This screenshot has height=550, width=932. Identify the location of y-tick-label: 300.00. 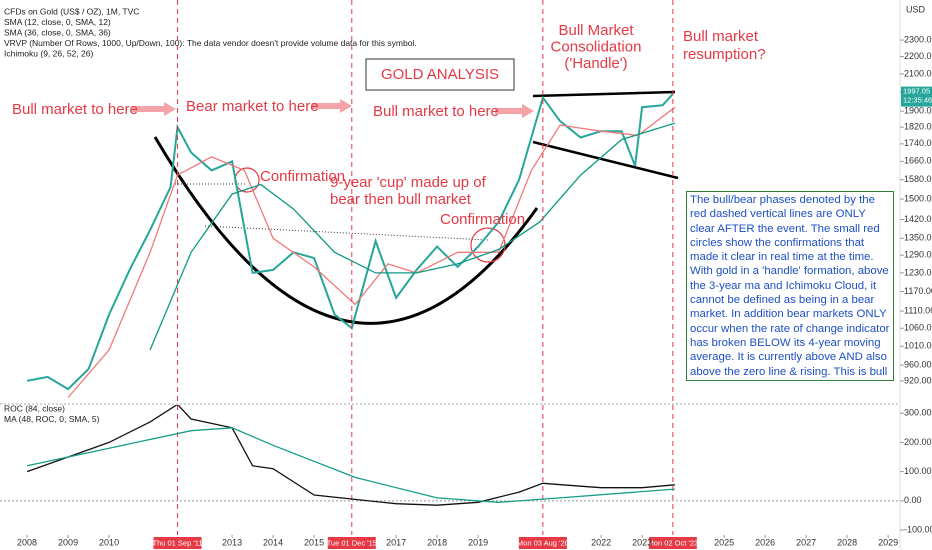
(918, 413).